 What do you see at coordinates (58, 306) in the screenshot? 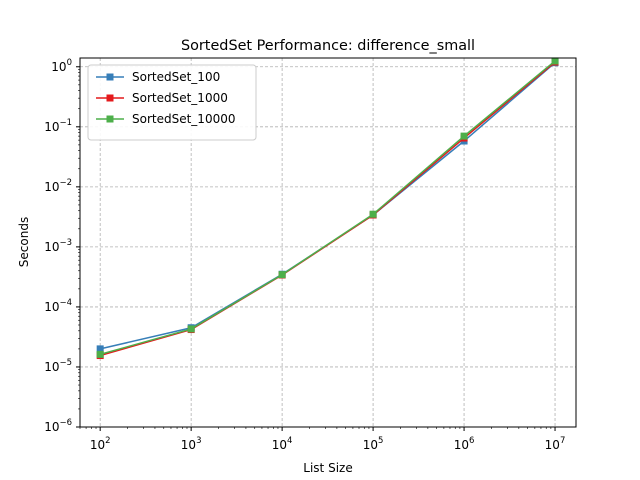
I see `y-tick-label: 10⁻⁴` at bounding box center [58, 306].